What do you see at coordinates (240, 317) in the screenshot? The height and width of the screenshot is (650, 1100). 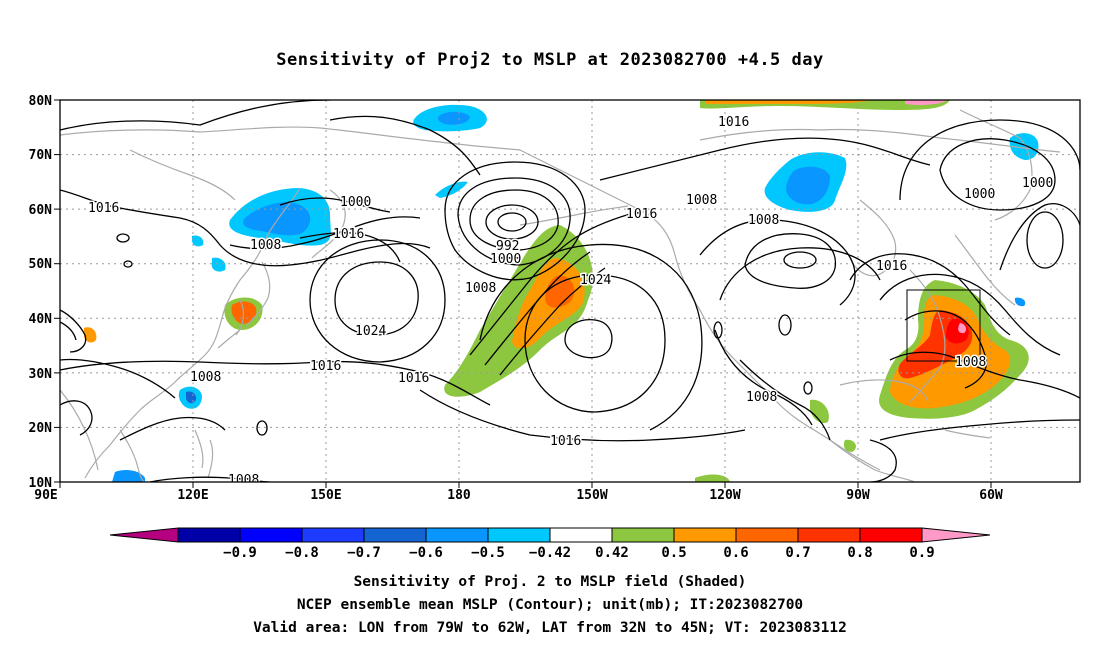 I see `coast-korea` at bounding box center [240, 317].